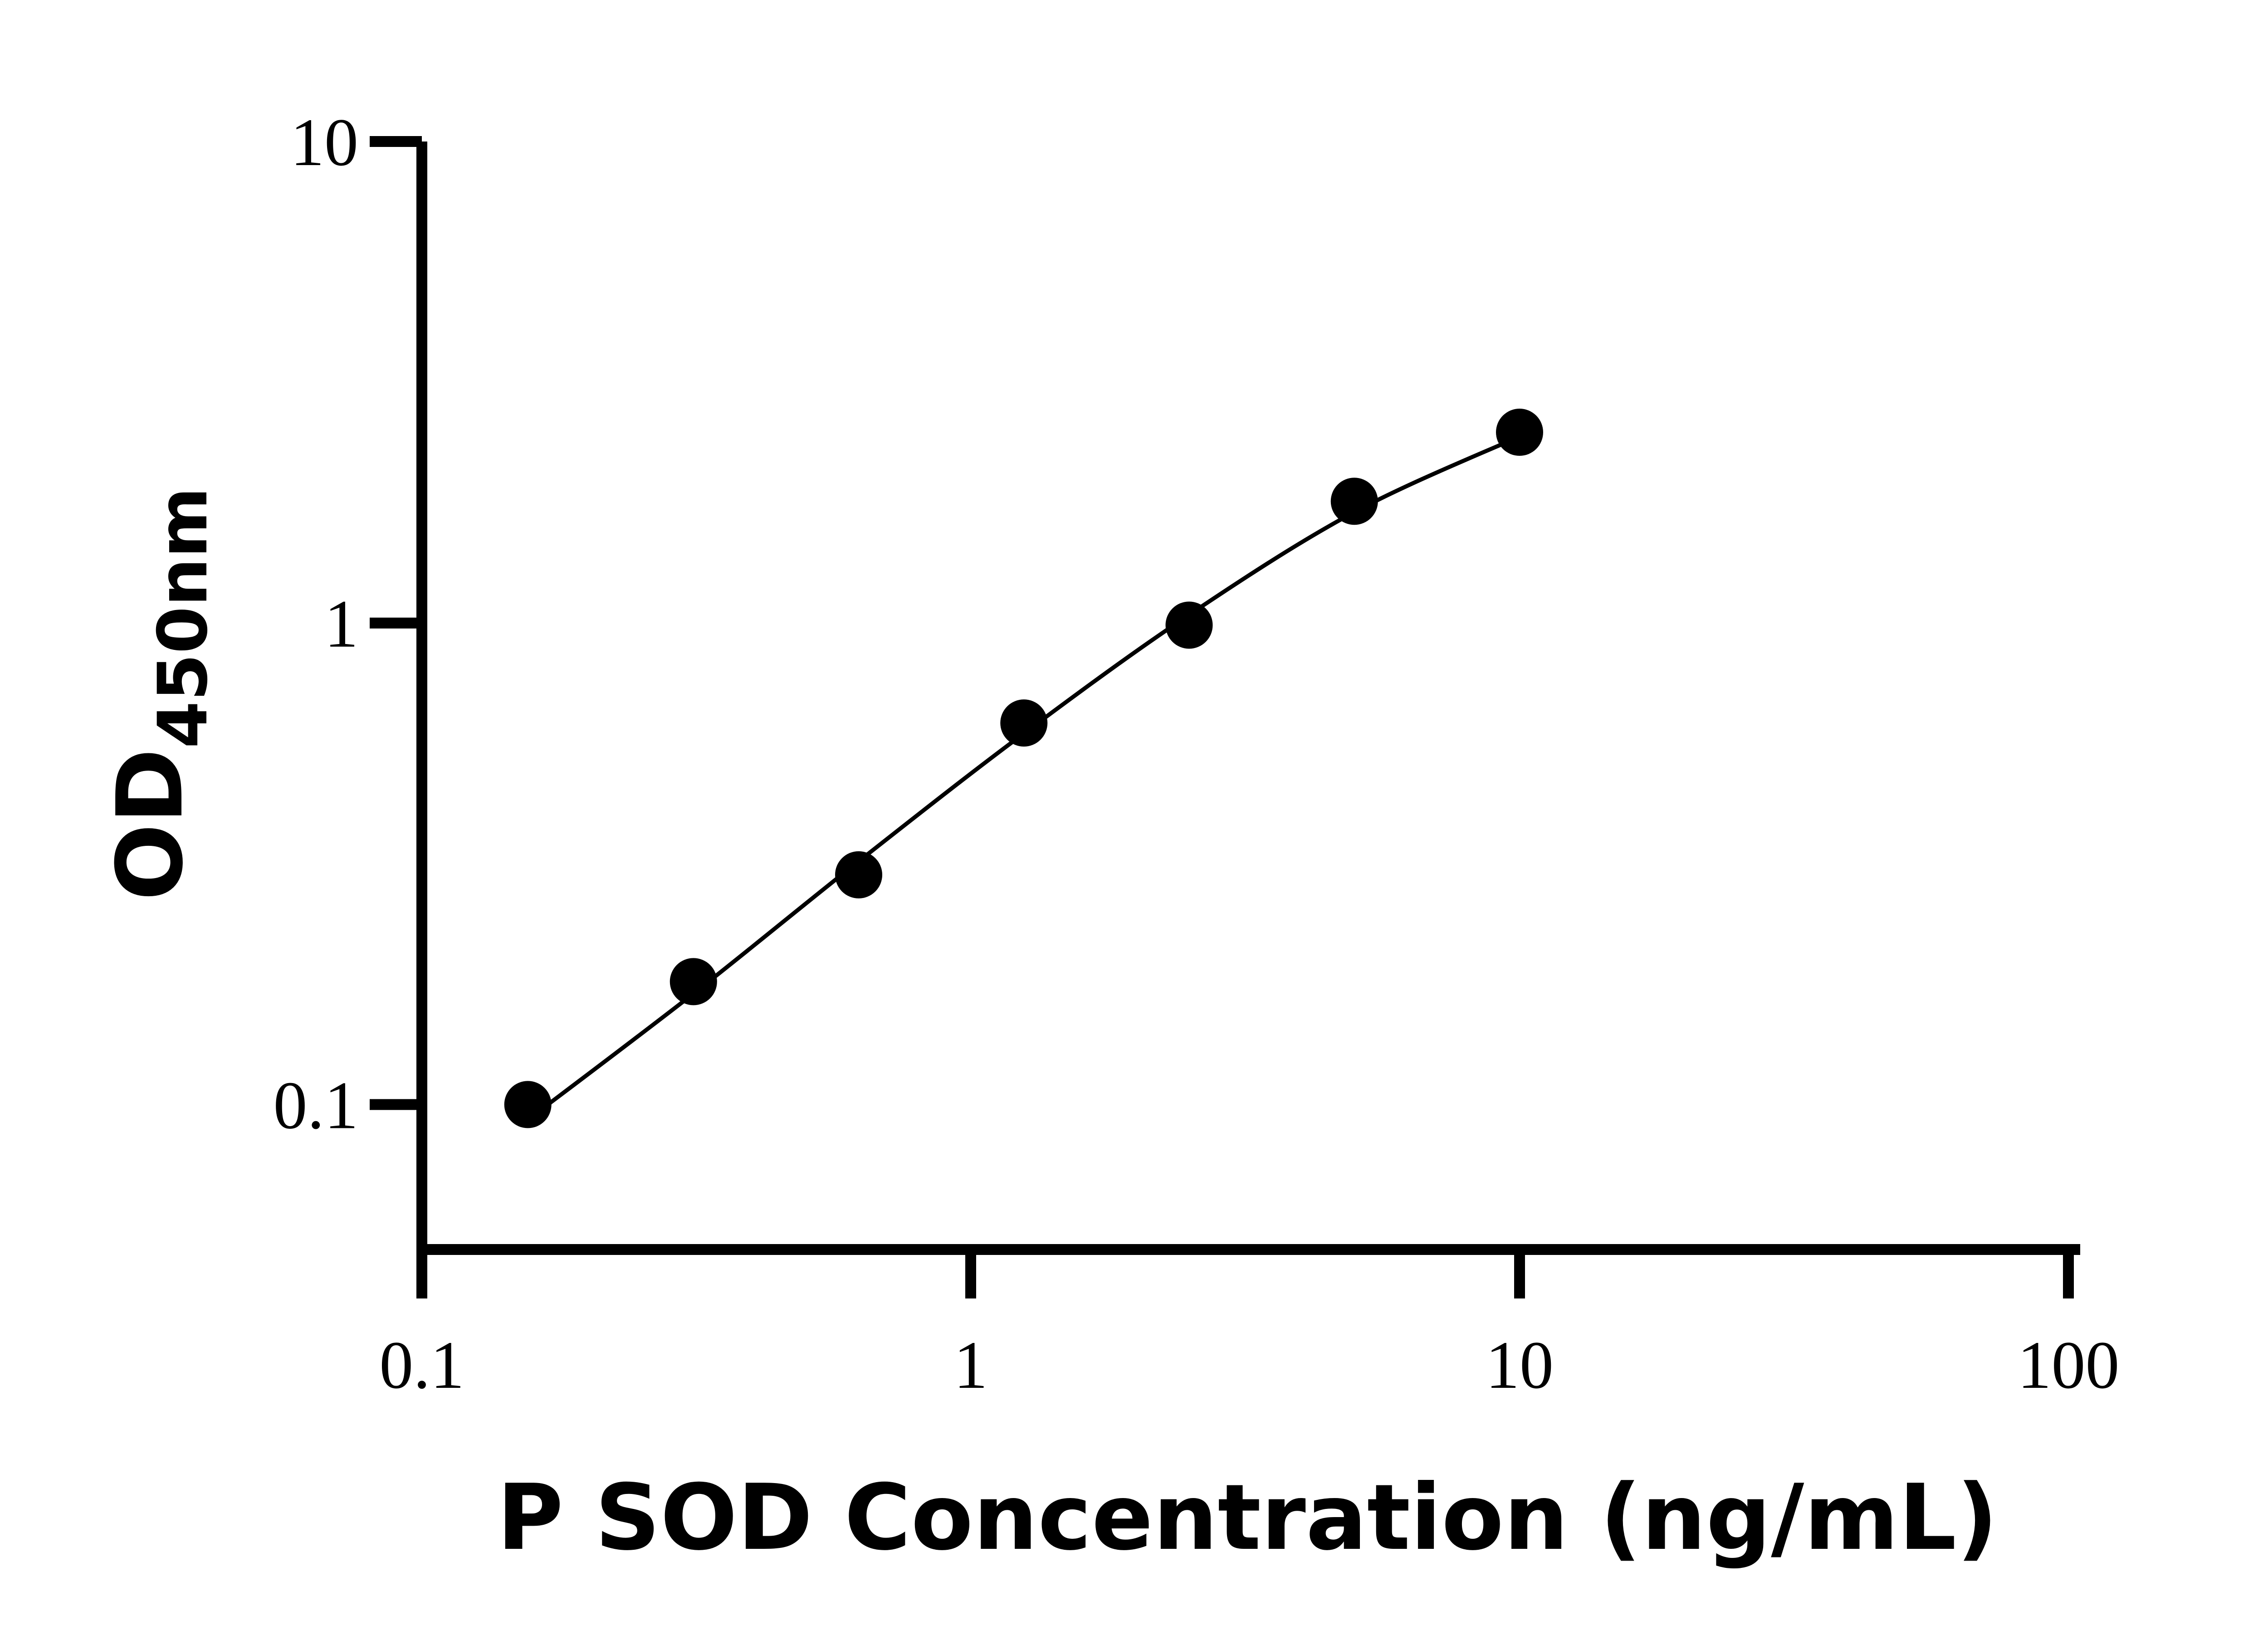 The width and height of the screenshot is (2268, 1640). I want to click on x-axis-title: P SOD Concentration (ng/mL), so click(1247, 1518).